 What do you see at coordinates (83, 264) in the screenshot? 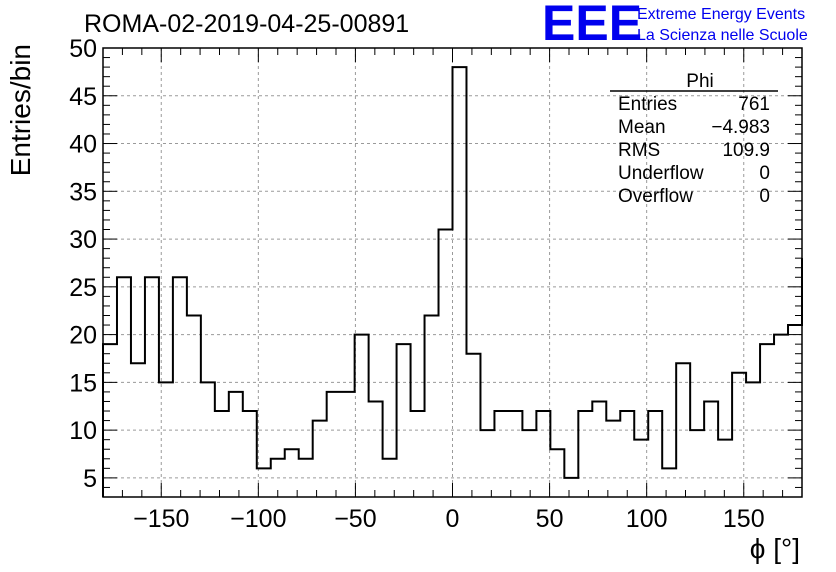
I see `y-tick-labels: 5 10 15 20 25 30 35 40 45 50` at bounding box center [83, 264].